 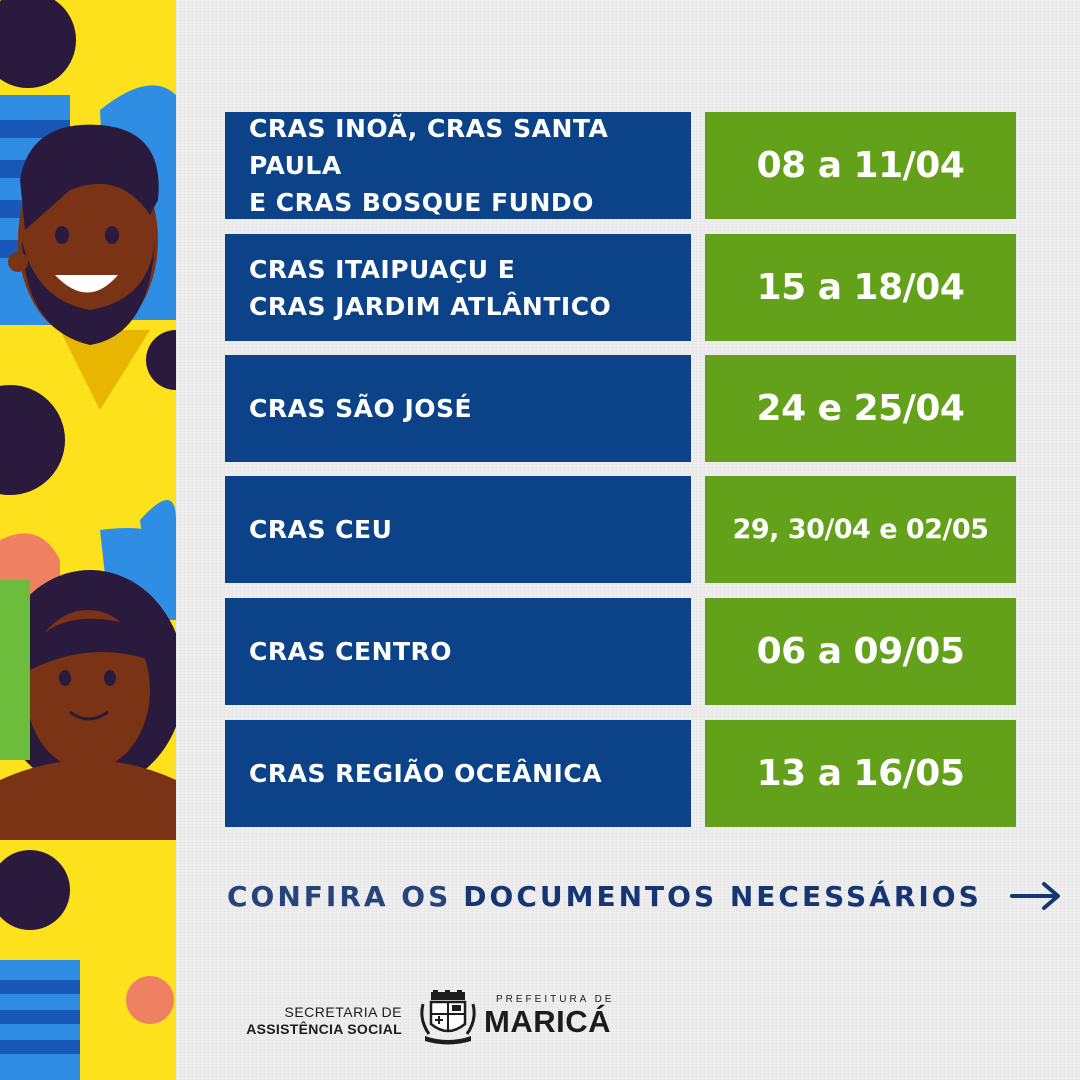 What do you see at coordinates (860, 651) in the screenshot?
I see `schedule-date: 06 a 09/05` at bounding box center [860, 651].